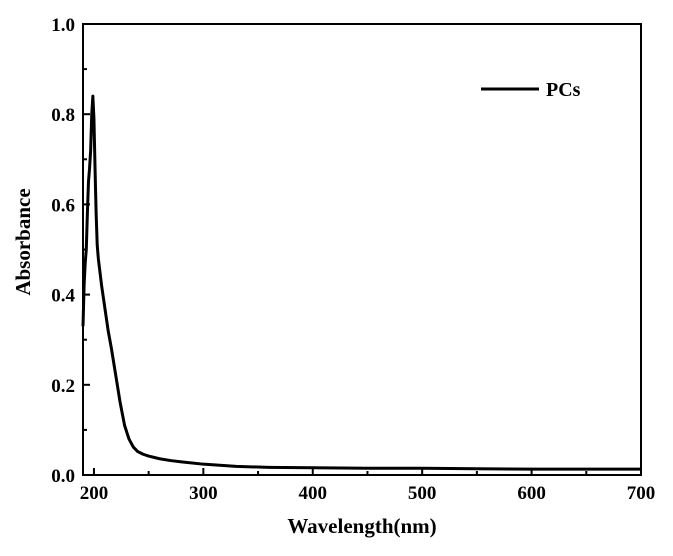  What do you see at coordinates (313, 493) in the screenshot?
I see `x-tick-label-400: 400` at bounding box center [313, 493].